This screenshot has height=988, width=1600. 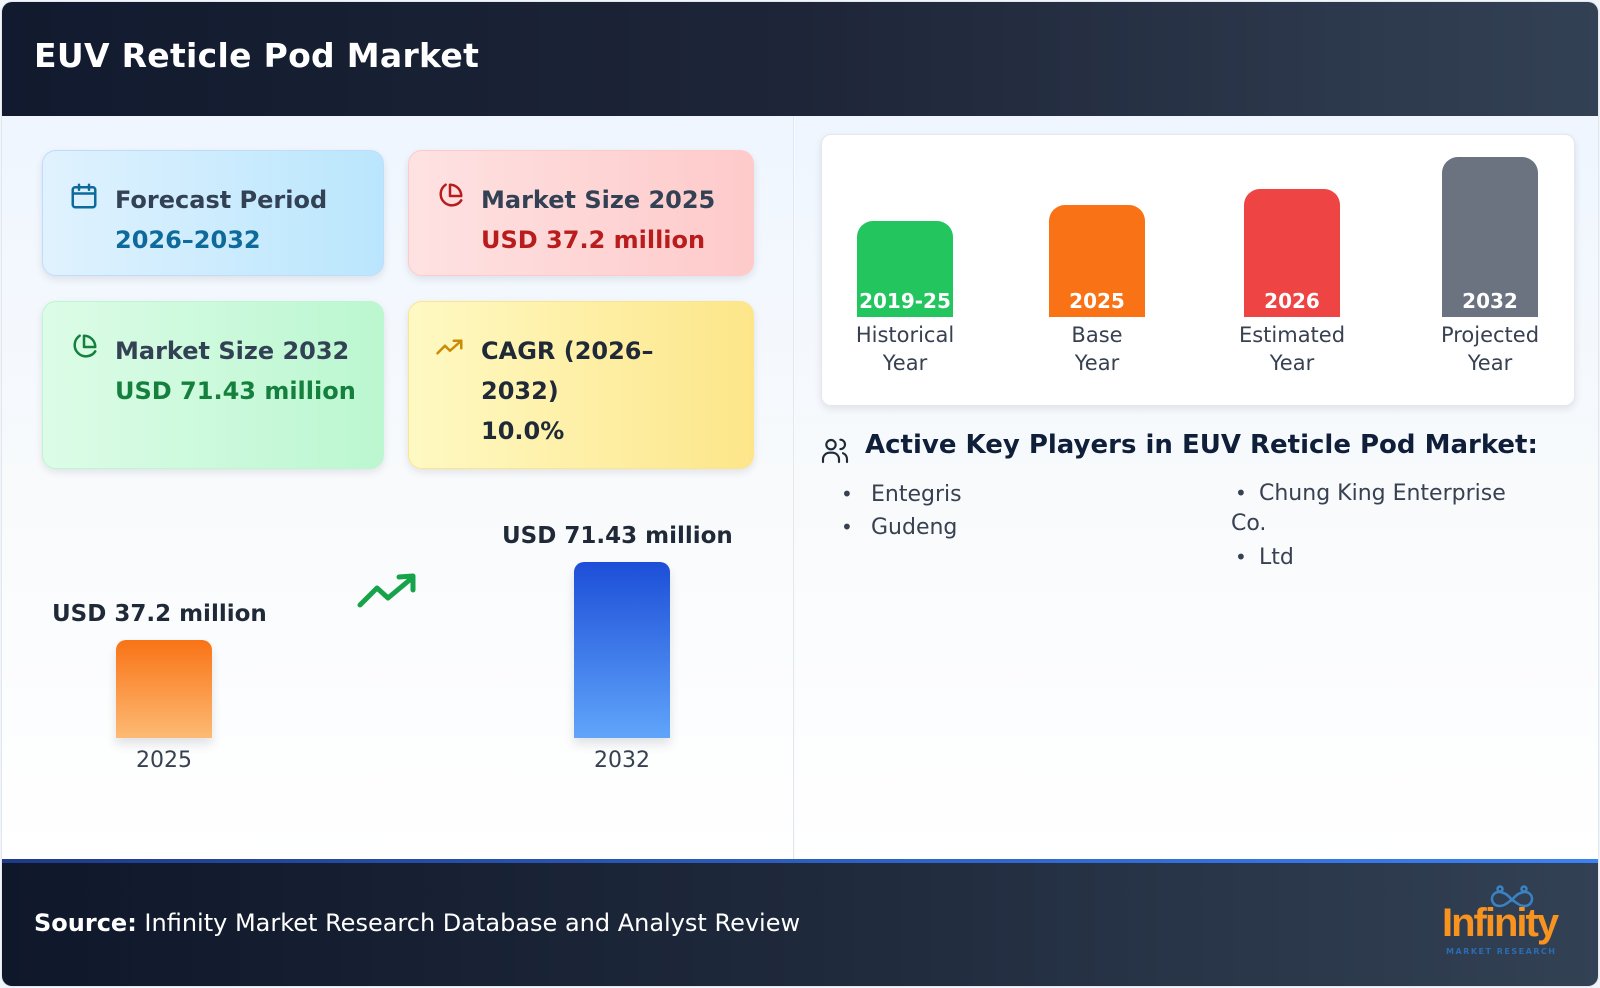 I want to click on market-size-2025-card: Market Size 2025 USD 37.2 million, so click(x=581, y=213).